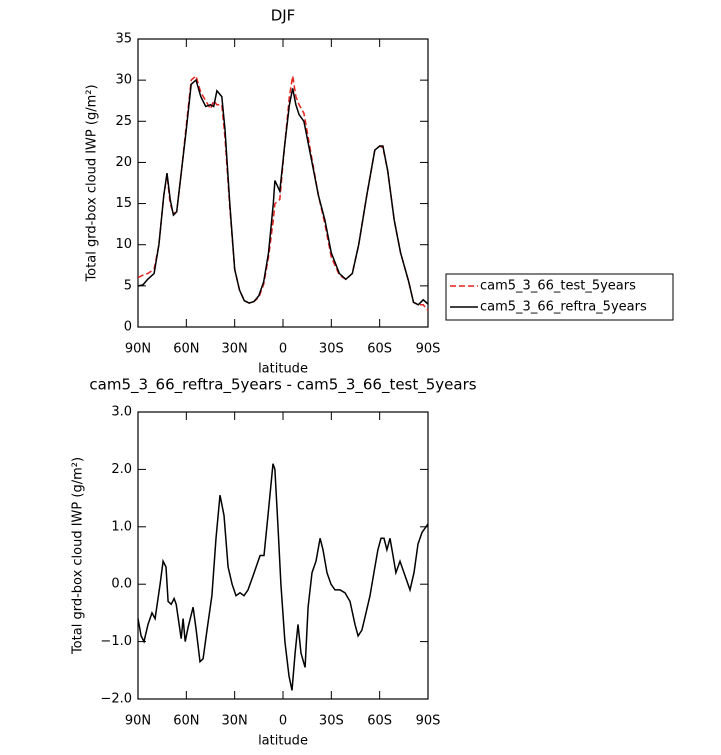  I want to click on legend-label: cam5_3_66_test_5years, so click(558, 286).